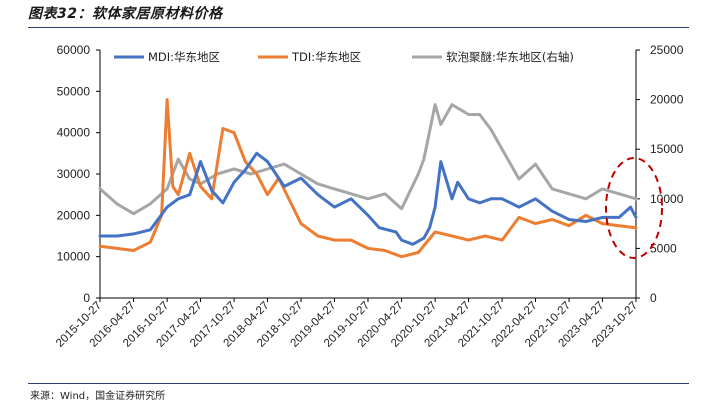 This screenshot has width=705, height=402. Describe the element at coordinates (74, 133) in the screenshot. I see `left-tick-label: 40000` at that location.